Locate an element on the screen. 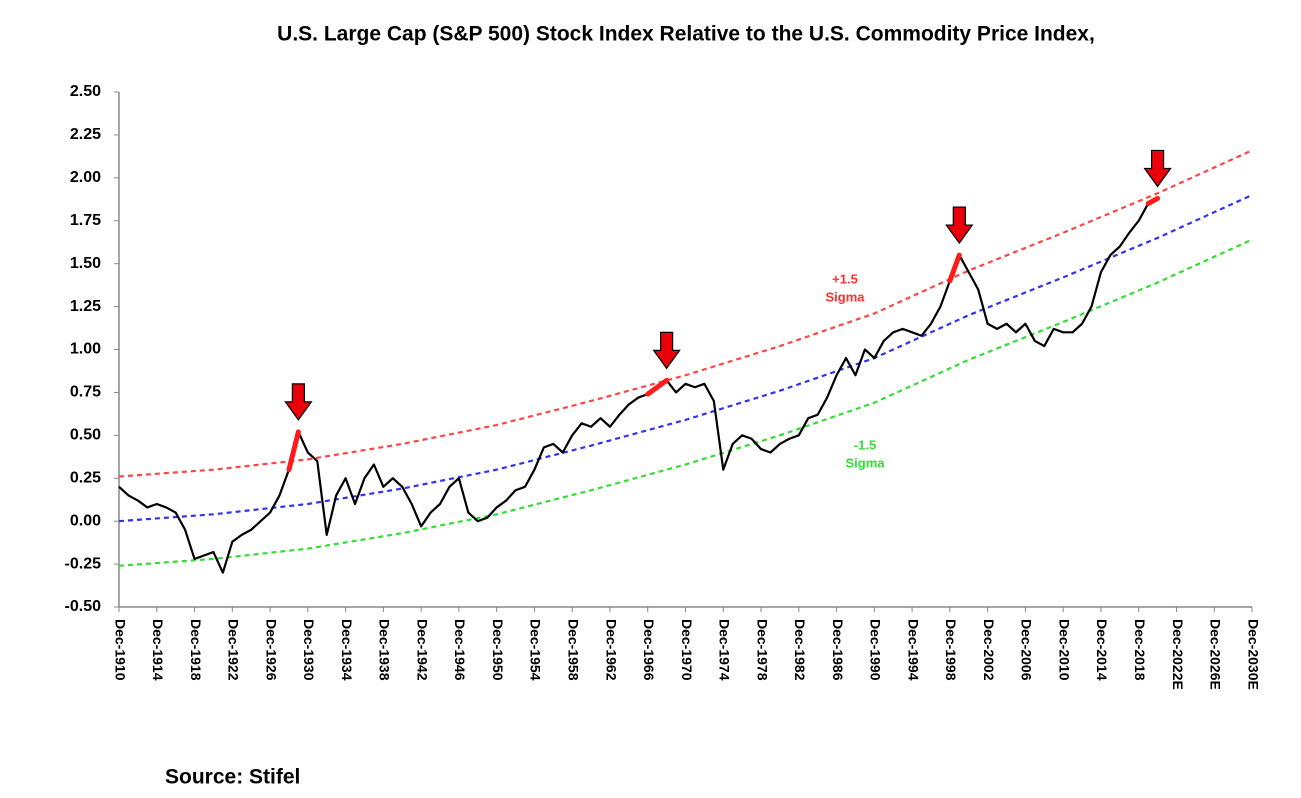  annotation: -1.5 is located at coordinates (865, 444).